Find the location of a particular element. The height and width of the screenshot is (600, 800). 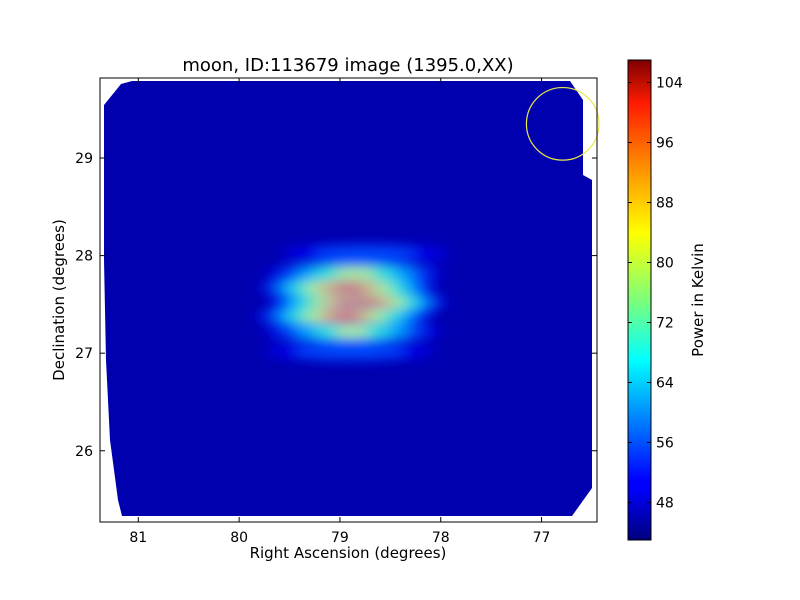

x-tick-label: 80 is located at coordinates (239, 538).